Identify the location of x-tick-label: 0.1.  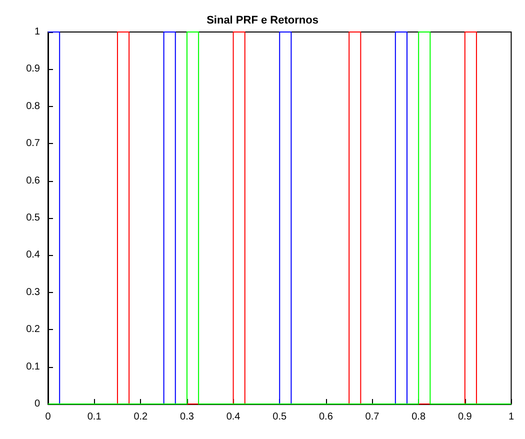
(94, 417).